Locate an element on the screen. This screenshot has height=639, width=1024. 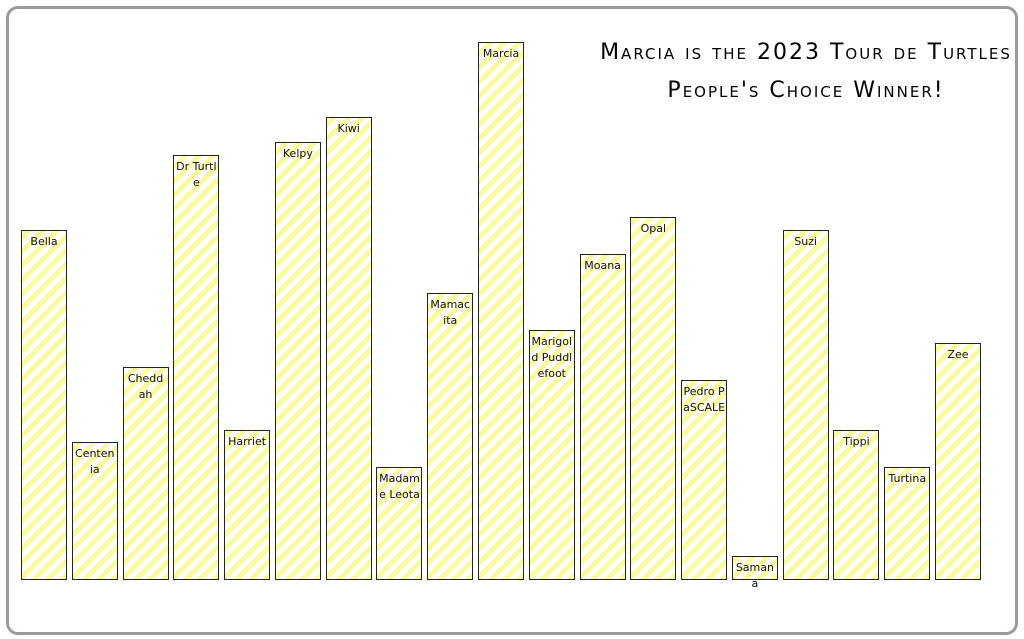
bar-label: Marigold Puddlefoot is located at coordinates (552, 357).